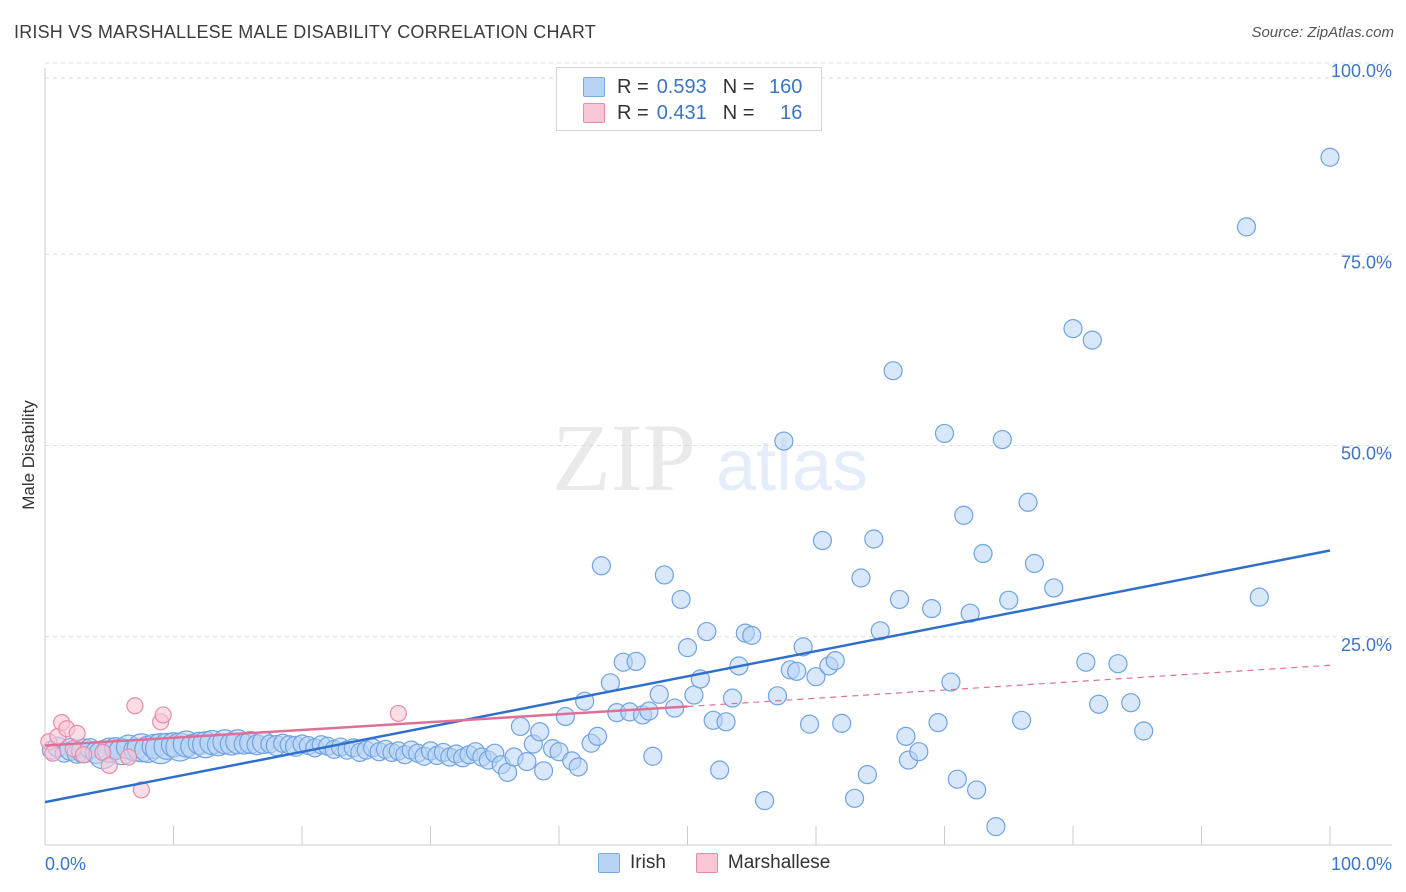  Describe the element at coordinates (729, 863) in the screenshot. I see `series-legend: Irish Marshallese` at that location.